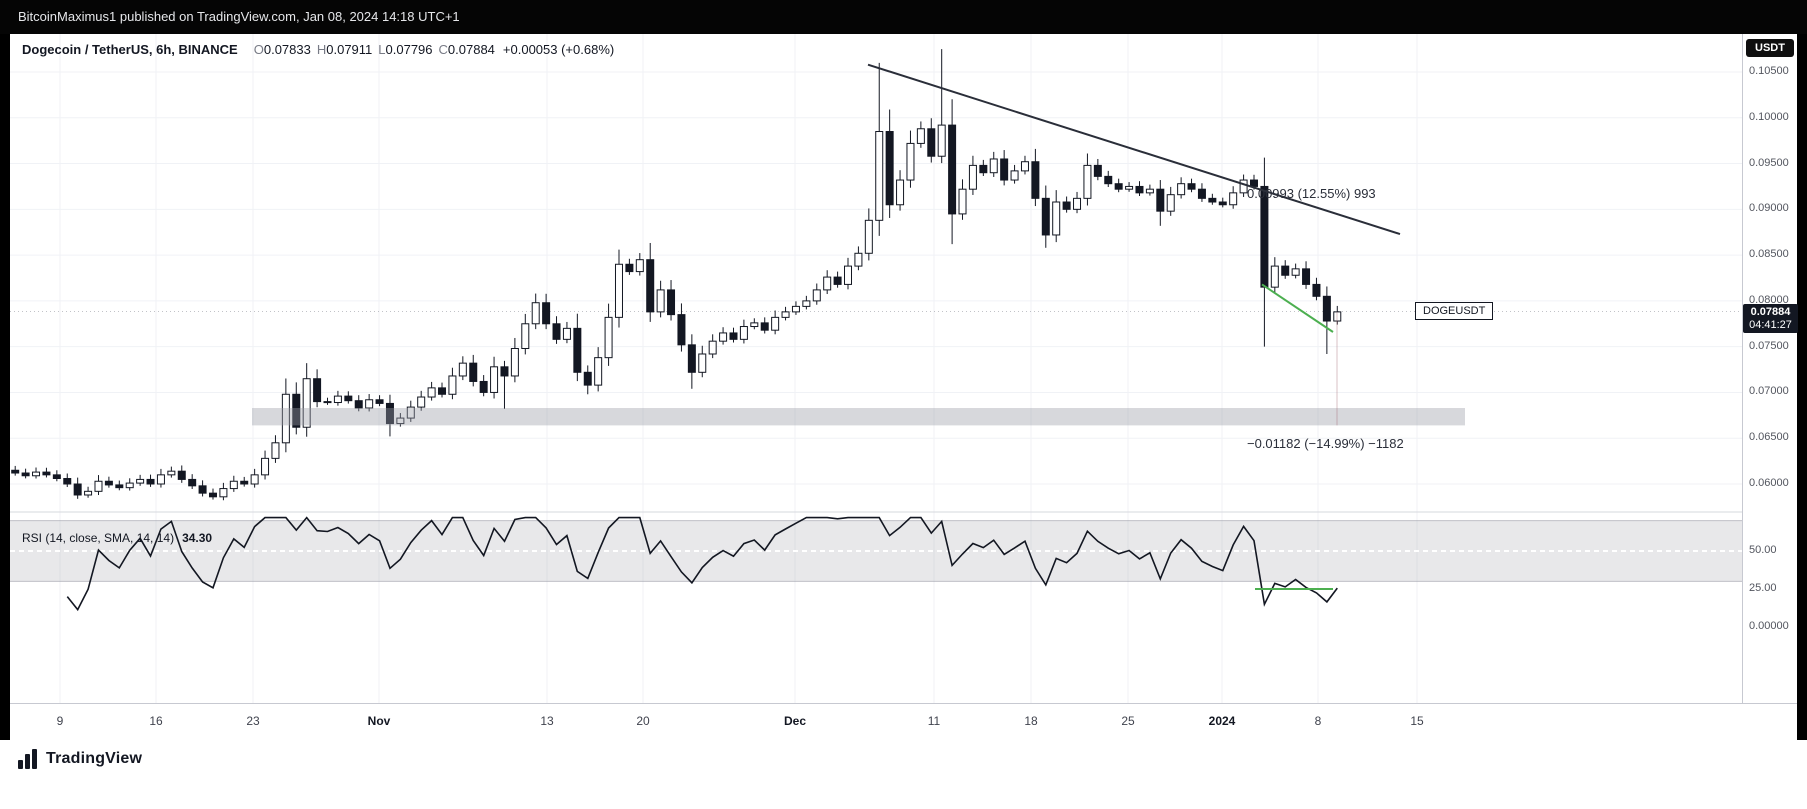 The image size is (1807, 809). I want to click on price-tick-label: 0.09500, so click(1769, 162).